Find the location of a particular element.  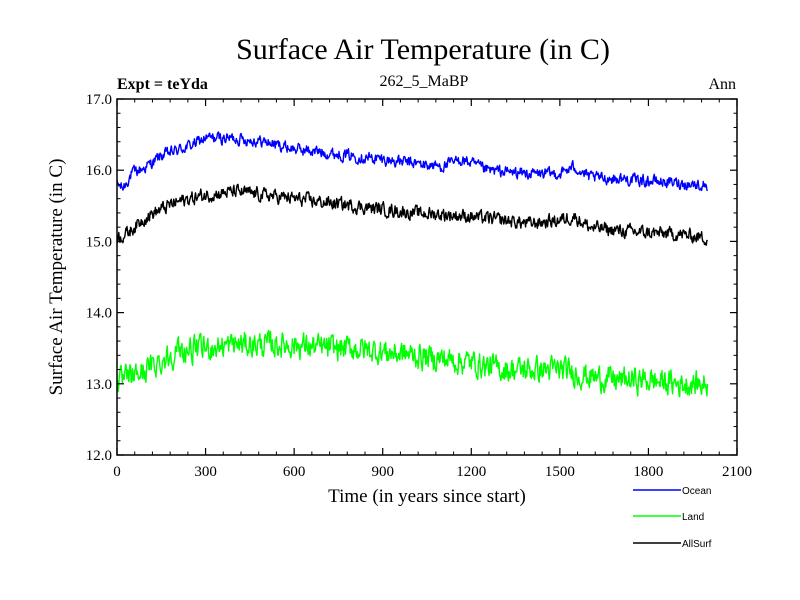

series-line-allsurf is located at coordinates (412, 214).